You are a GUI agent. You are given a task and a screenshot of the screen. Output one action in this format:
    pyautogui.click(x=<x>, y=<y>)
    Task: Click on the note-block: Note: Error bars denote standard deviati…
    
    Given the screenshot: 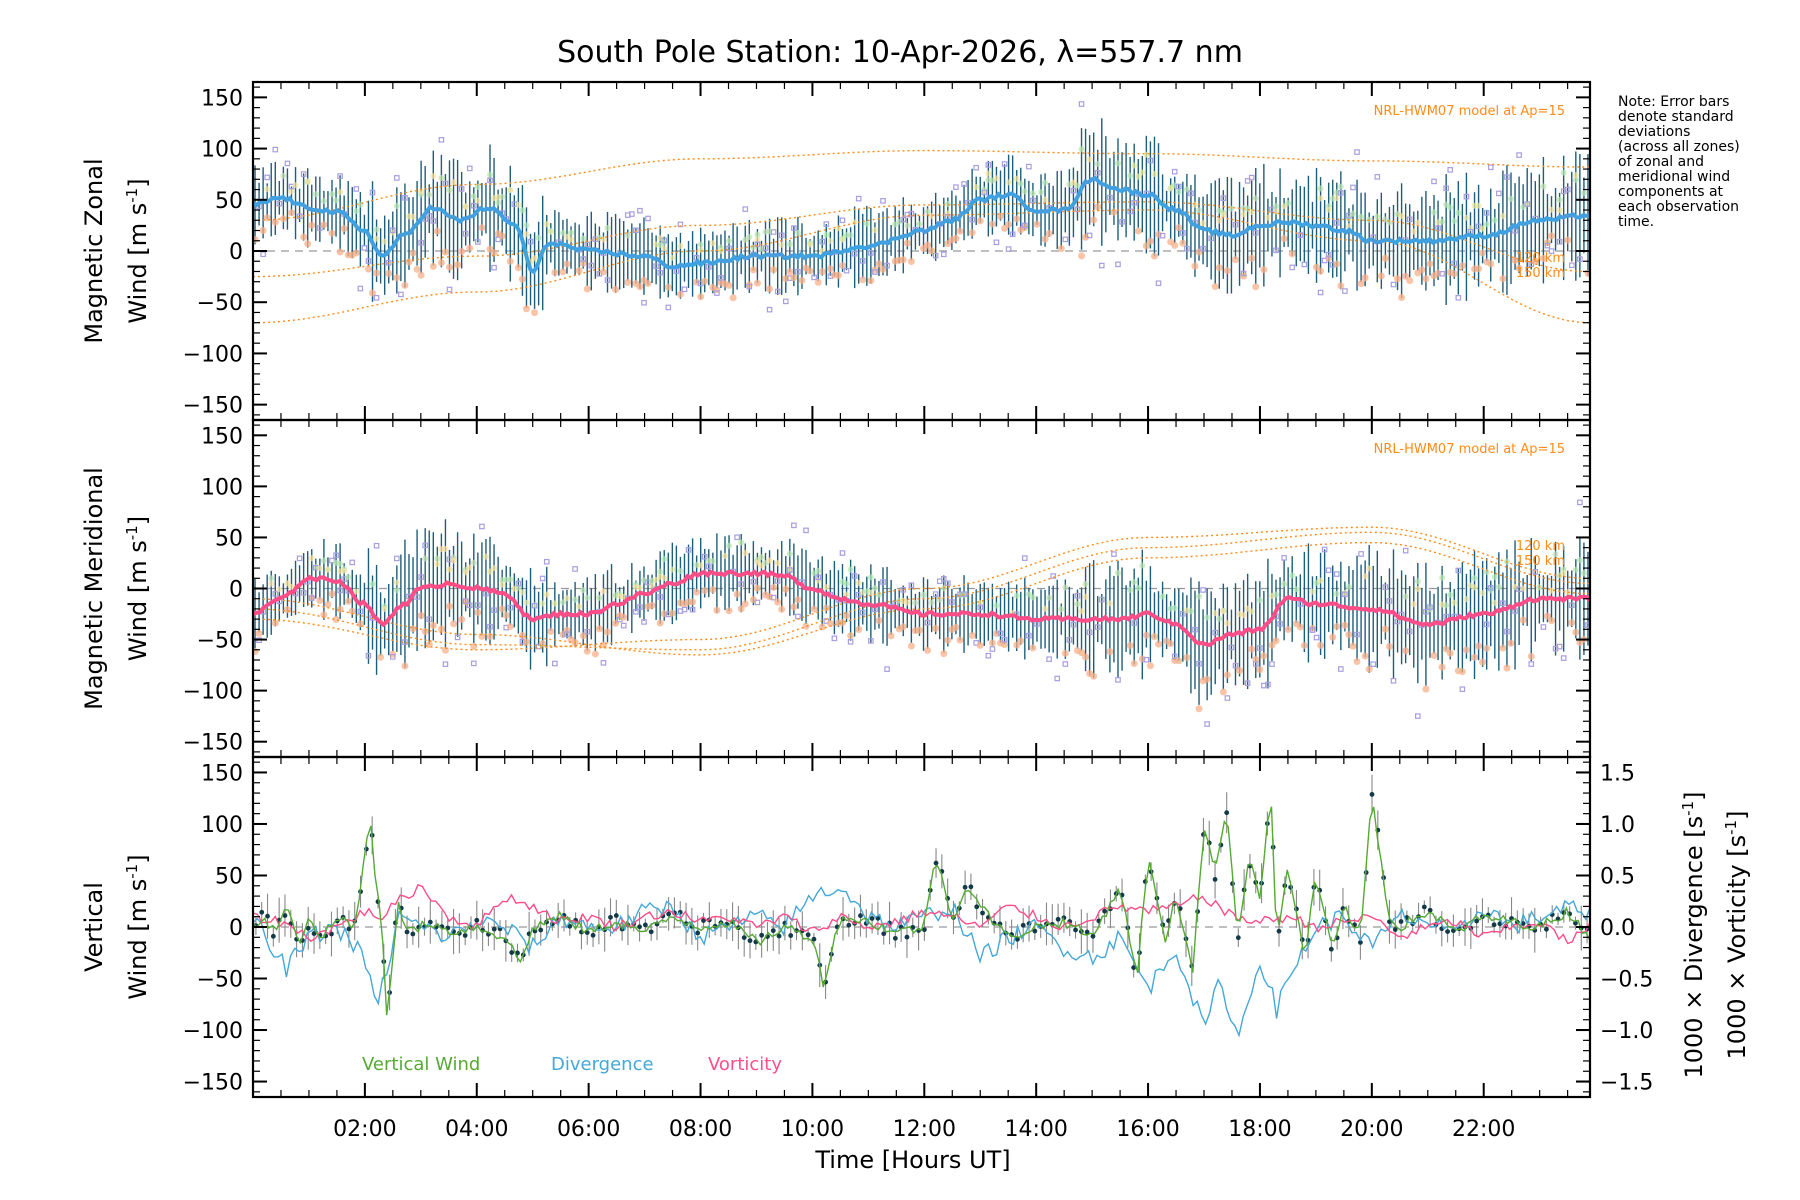 What is the action you would take?
    pyautogui.click(x=1679, y=162)
    